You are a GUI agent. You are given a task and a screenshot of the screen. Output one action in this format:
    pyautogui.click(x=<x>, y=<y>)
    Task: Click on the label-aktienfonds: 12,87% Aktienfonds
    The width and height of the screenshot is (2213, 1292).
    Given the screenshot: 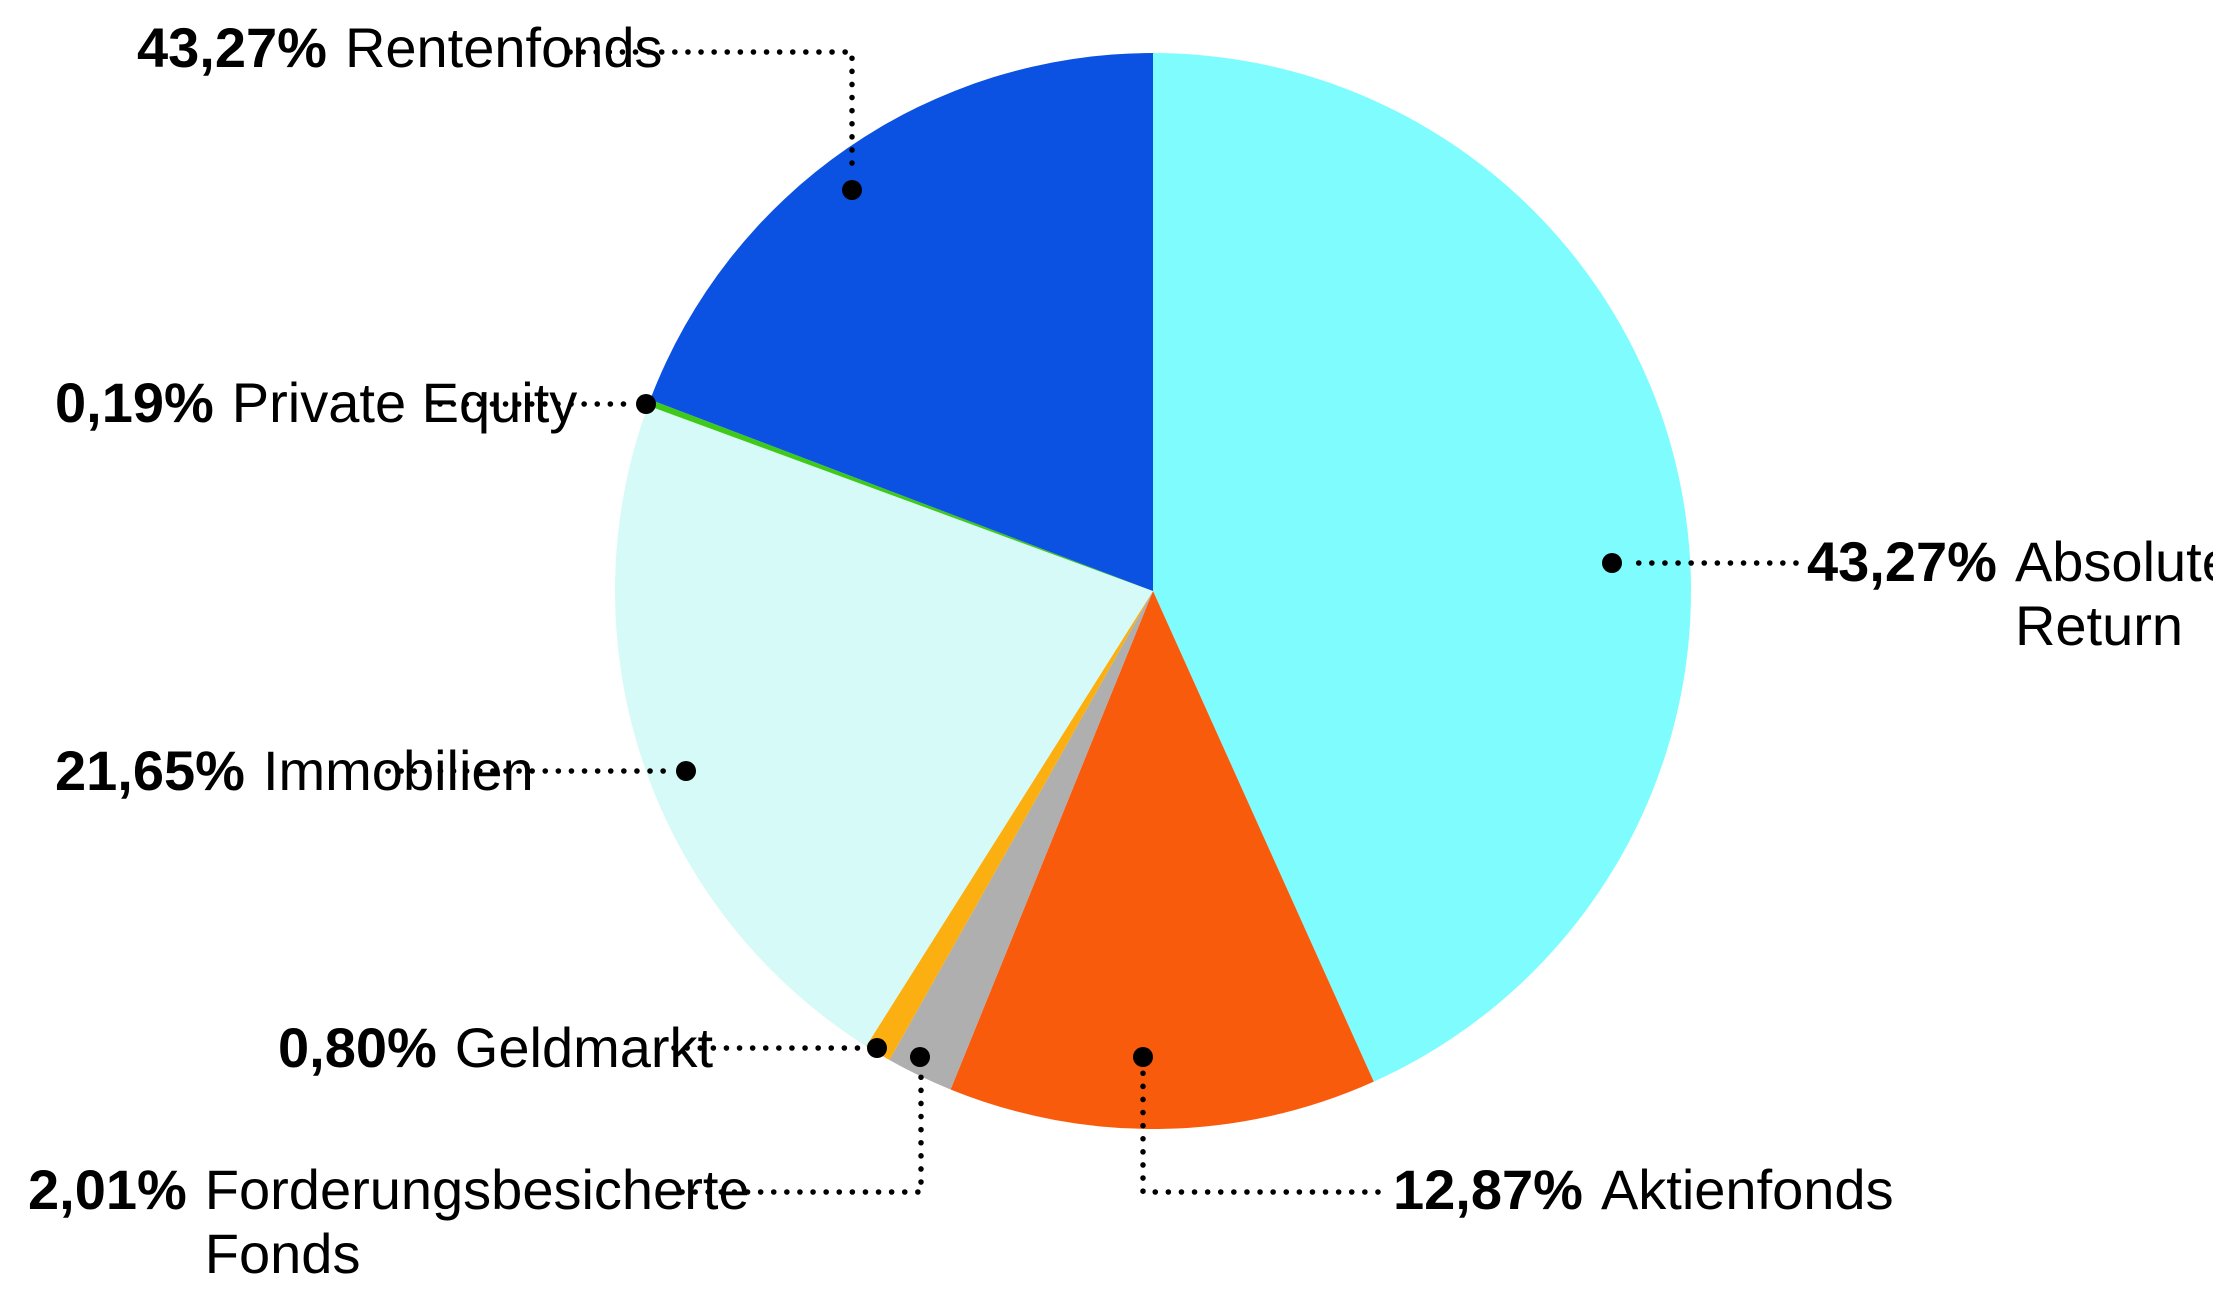 What is the action you would take?
    pyautogui.click(x=1643, y=1190)
    